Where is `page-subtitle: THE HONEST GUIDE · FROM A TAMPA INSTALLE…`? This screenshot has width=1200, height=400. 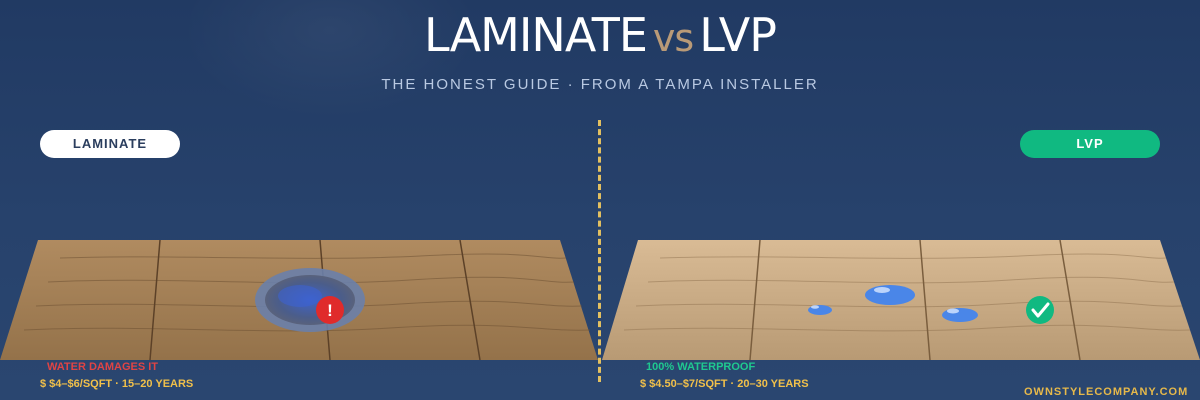
page-subtitle: THE HONEST GUIDE · FROM A TAMPA INSTALLE… is located at coordinates (600, 84).